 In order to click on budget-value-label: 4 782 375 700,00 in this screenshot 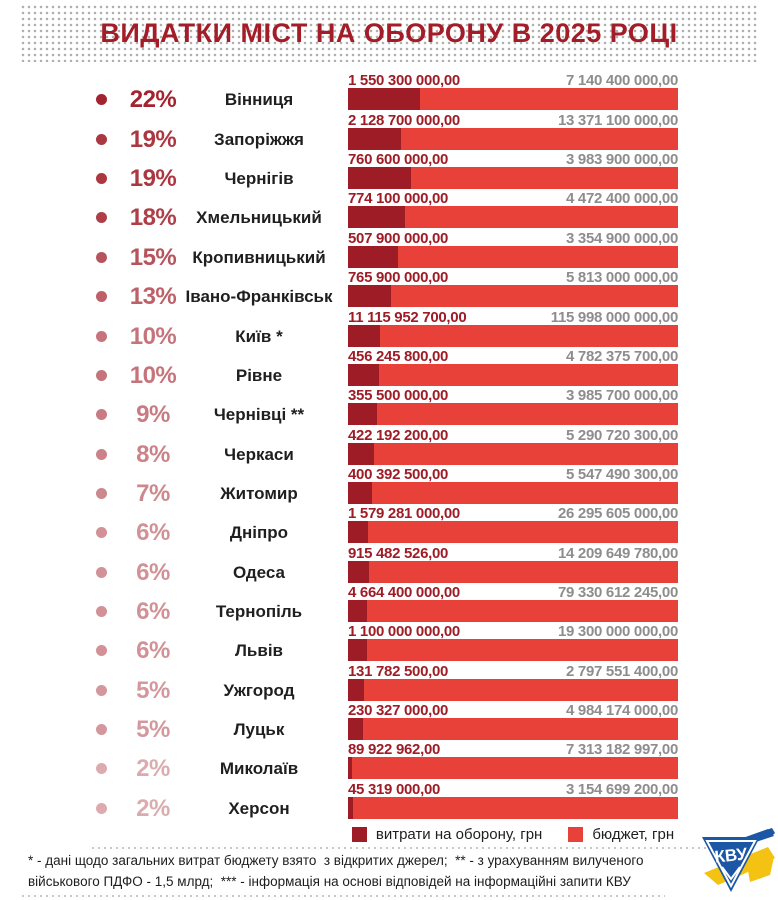, I will do `click(622, 356)`.